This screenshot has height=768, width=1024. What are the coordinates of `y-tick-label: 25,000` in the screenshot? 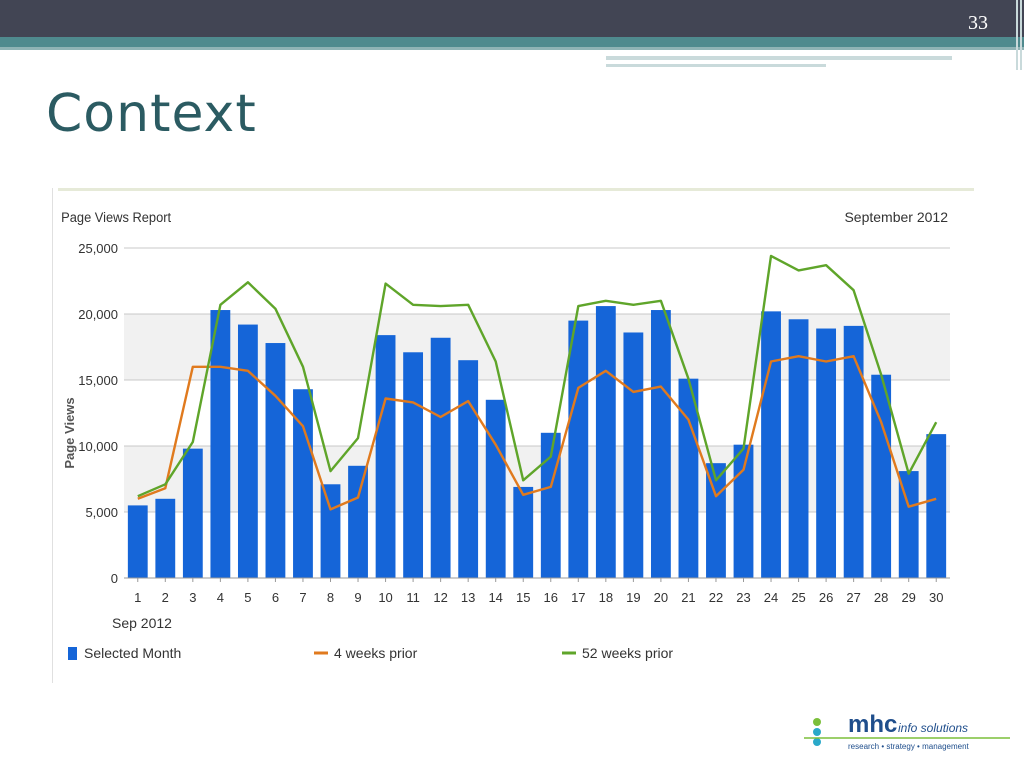 It's located at (98, 248).